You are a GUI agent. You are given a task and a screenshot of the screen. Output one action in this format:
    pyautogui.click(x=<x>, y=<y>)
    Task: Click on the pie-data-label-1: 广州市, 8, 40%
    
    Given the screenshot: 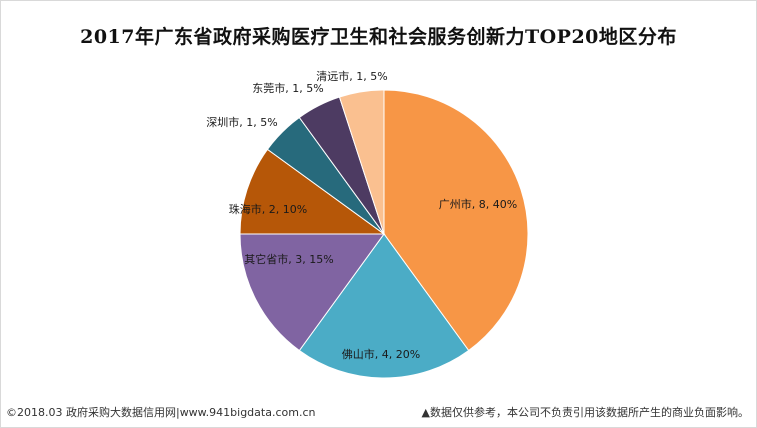 What is the action you would take?
    pyautogui.click(x=478, y=204)
    